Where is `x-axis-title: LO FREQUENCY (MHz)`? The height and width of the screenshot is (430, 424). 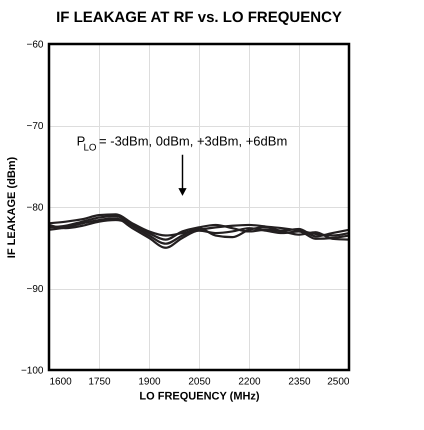 x-axis-title: LO FREQUENCY (MHz) is located at coordinates (199, 396).